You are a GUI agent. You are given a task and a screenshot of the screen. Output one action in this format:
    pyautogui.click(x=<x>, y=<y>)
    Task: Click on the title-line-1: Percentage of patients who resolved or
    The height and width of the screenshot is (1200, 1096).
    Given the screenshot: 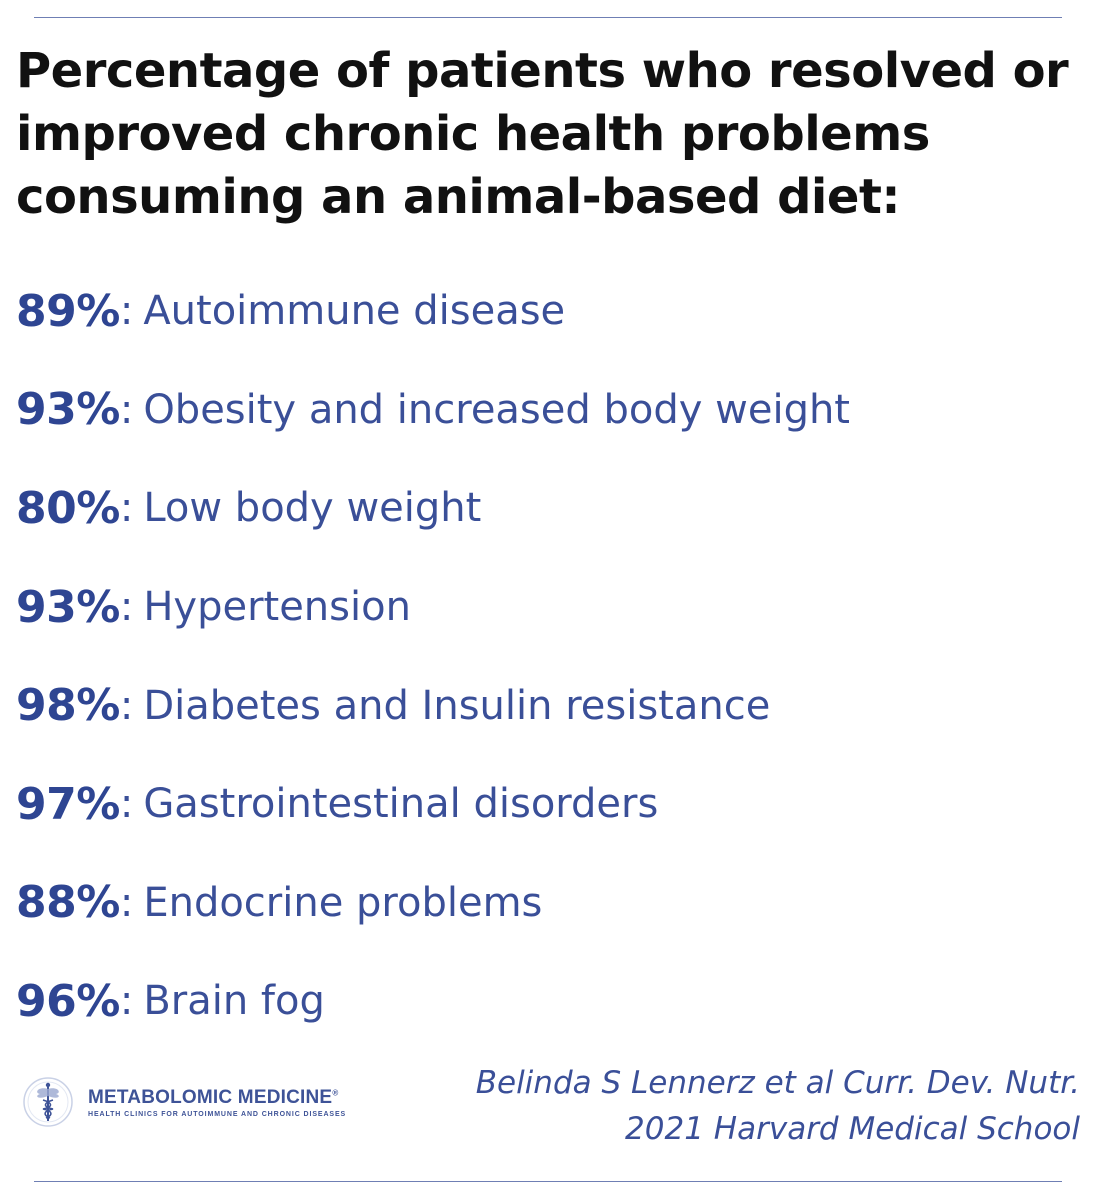 What is the action you would take?
    pyautogui.click(x=542, y=71)
    